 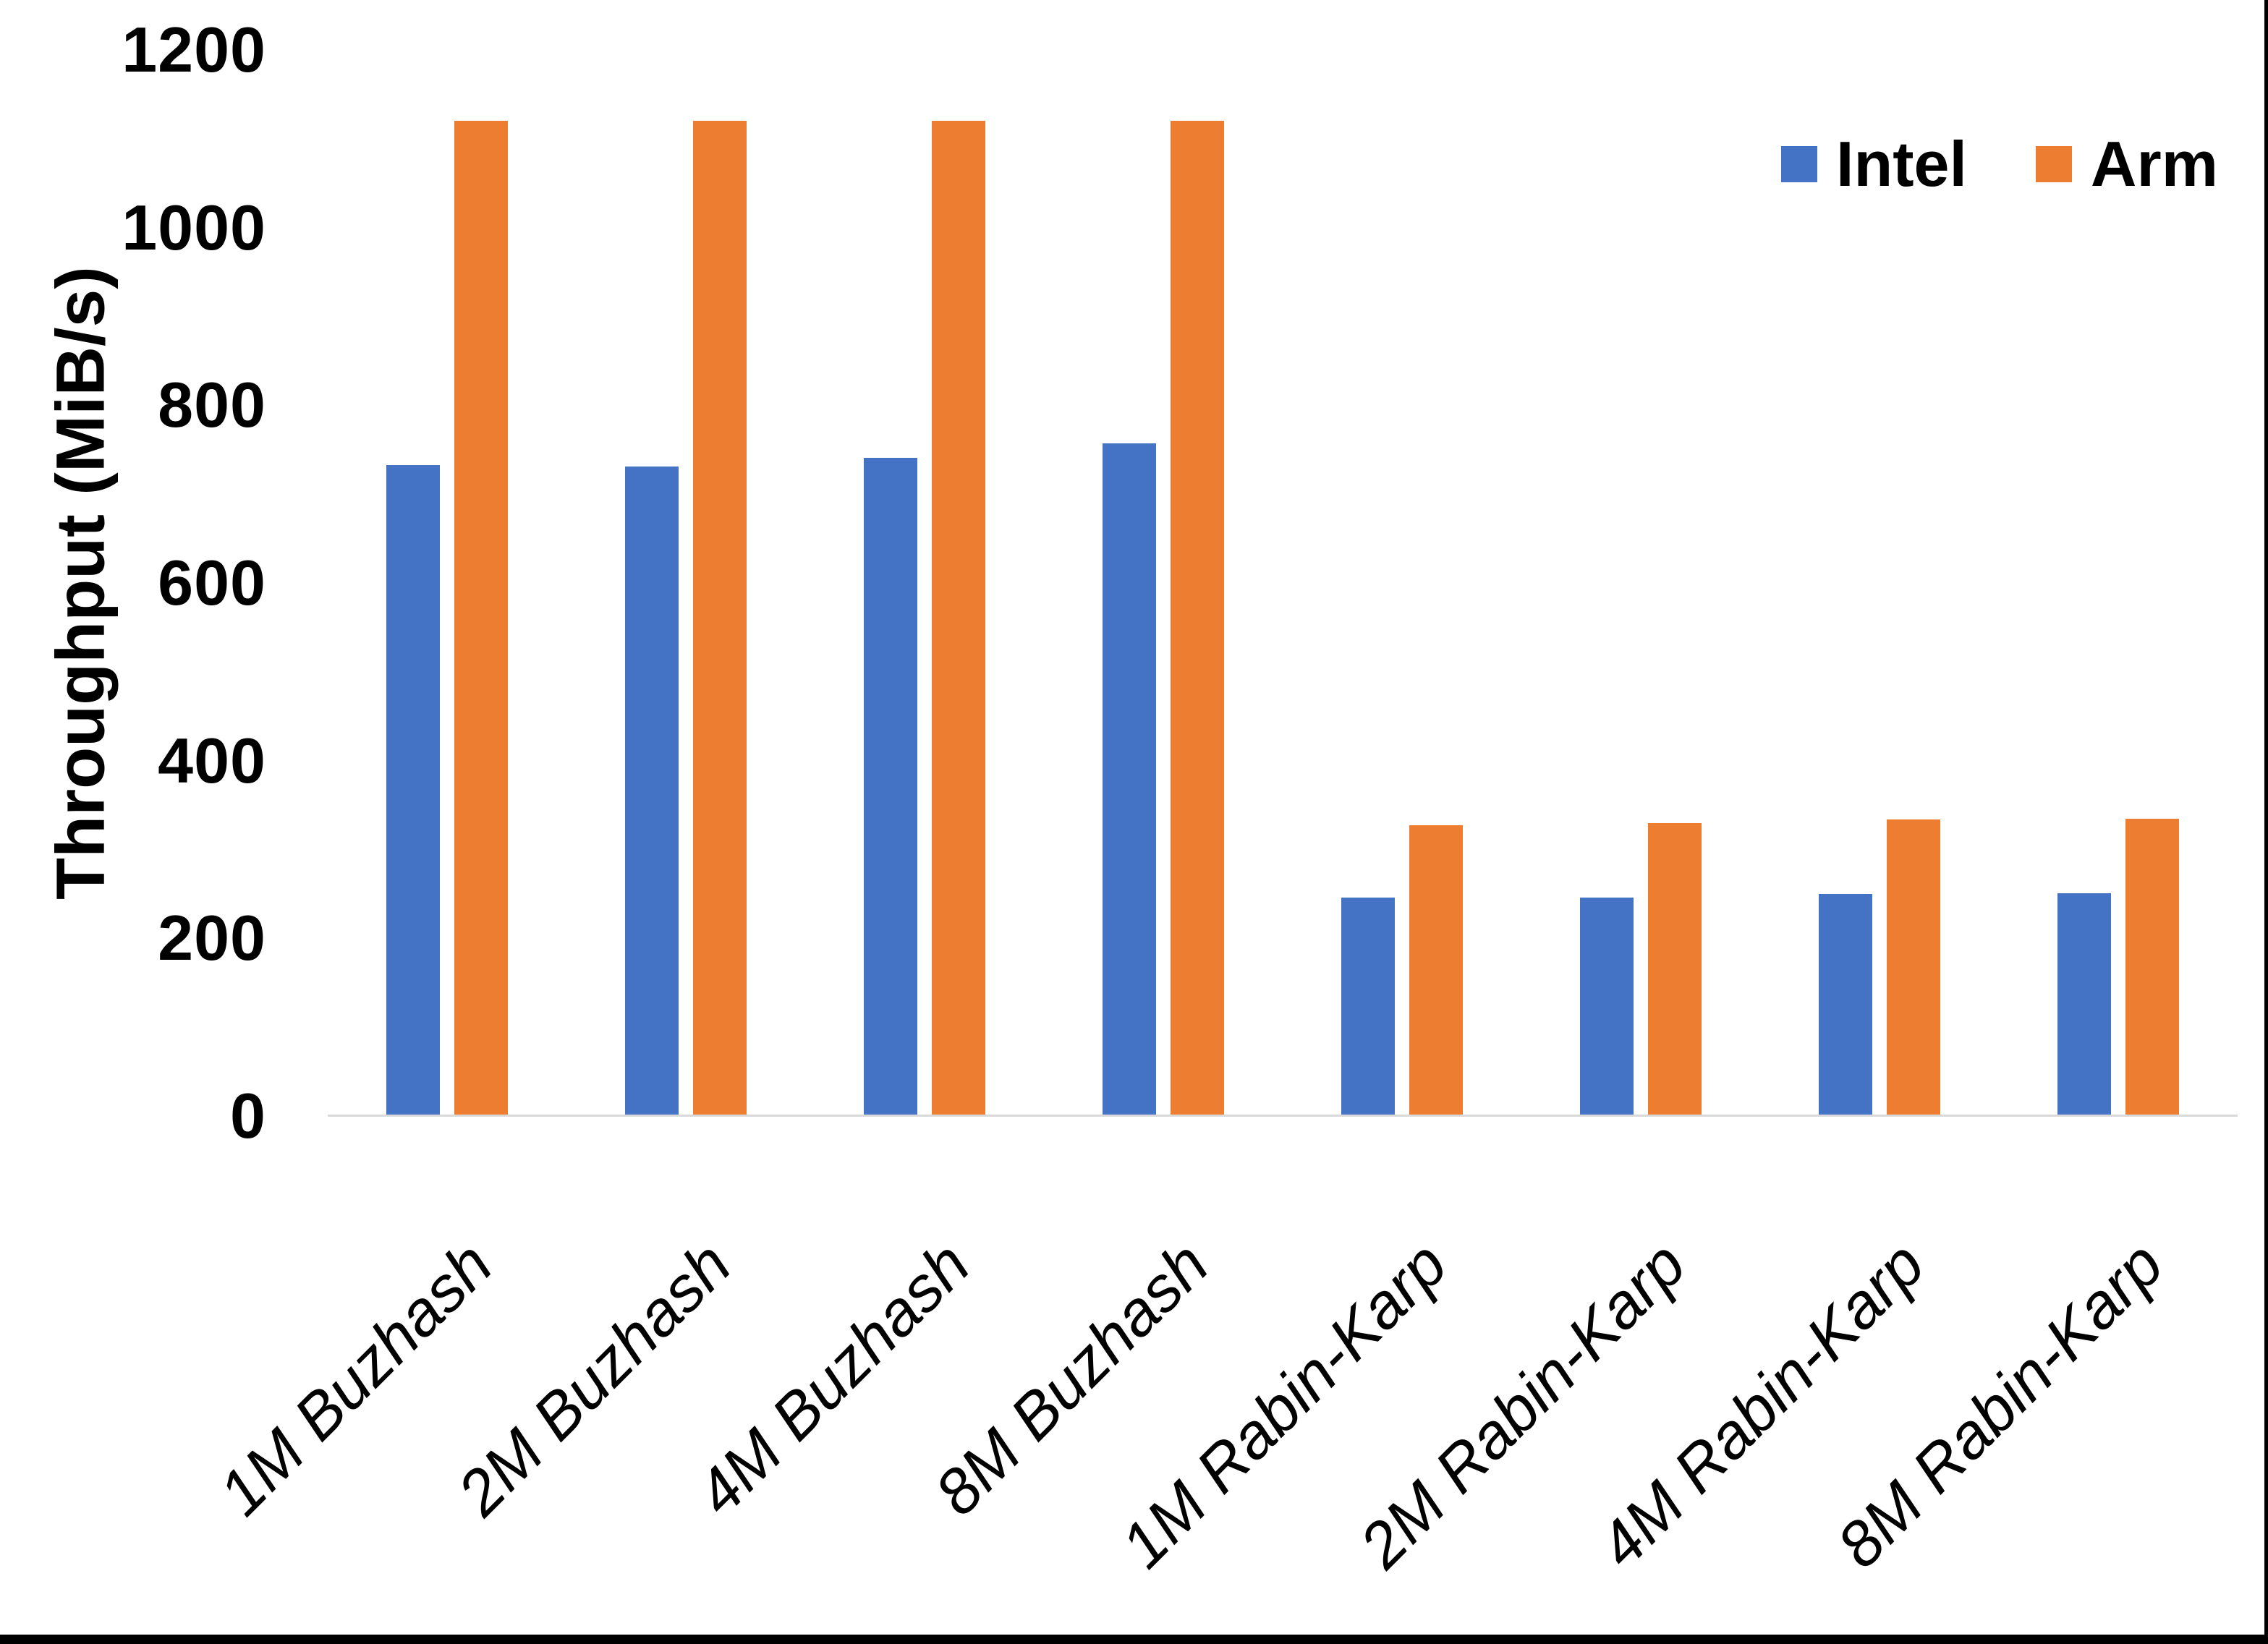 What do you see at coordinates (1901, 164) in the screenshot?
I see `legend-label: Intel` at bounding box center [1901, 164].